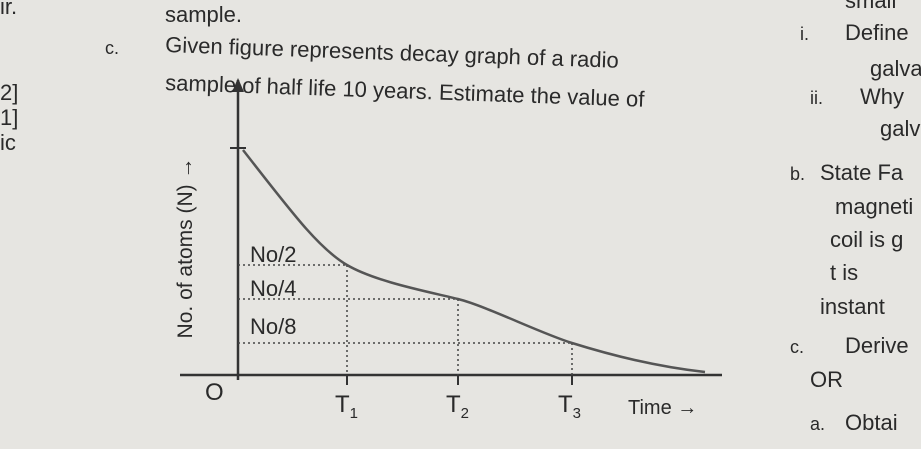 Image resolution: width=921 pixels, height=449 pixels. I want to click on question-number: c., so click(112, 48).